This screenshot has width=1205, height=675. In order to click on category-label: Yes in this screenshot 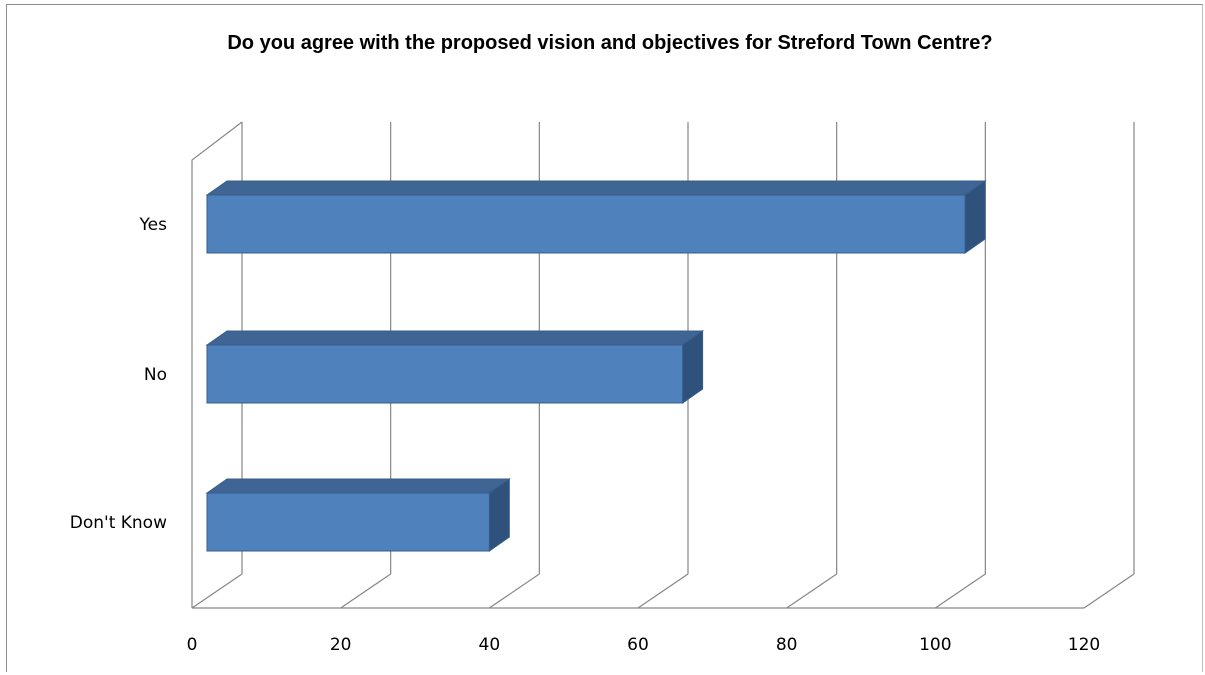, I will do `click(153, 225)`.